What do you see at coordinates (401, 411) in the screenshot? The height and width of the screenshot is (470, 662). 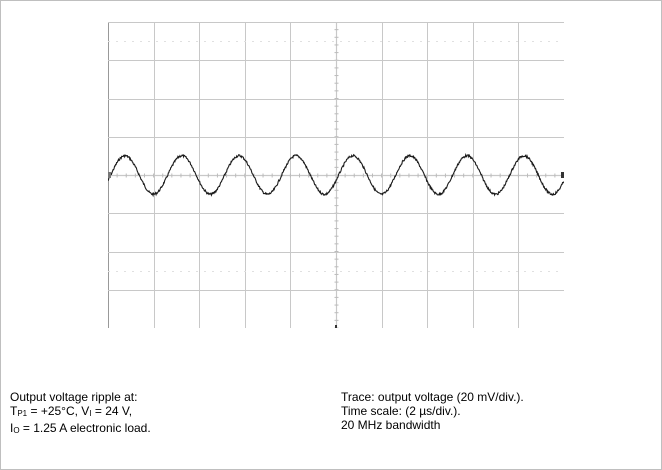 I see `caption-right-line2: Time scale: (2 µs/div.).` at bounding box center [401, 411].